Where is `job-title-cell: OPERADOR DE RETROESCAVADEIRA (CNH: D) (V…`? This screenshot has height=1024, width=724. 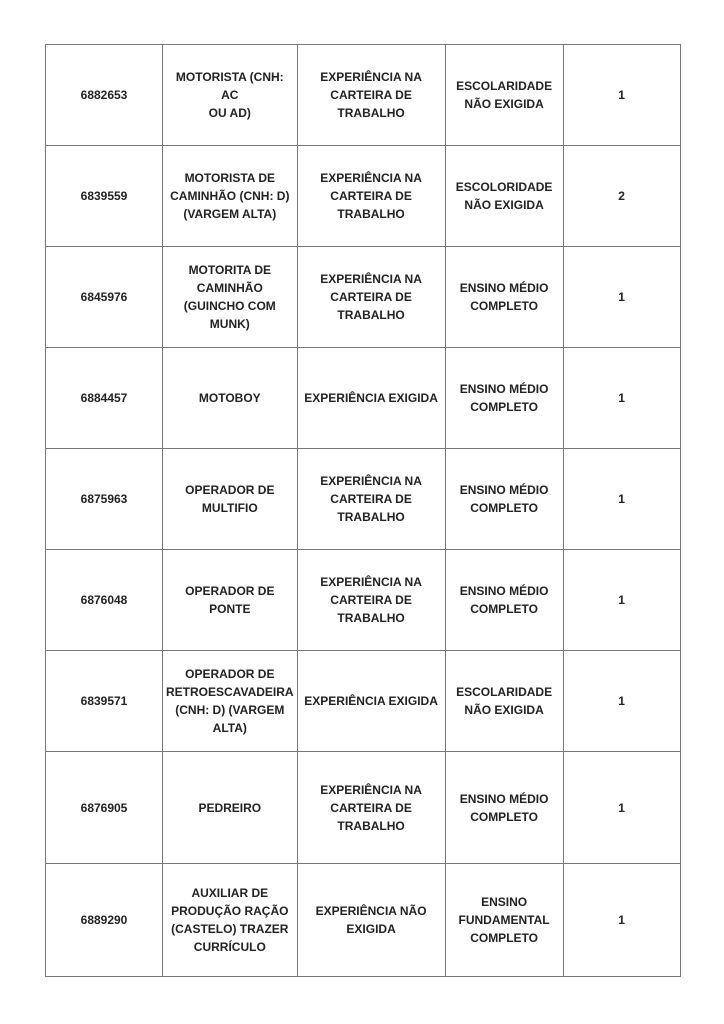
job-title-cell: OPERADOR DE RETROESCAVADEIRA (CNH: D) (V… is located at coordinates (230, 701).